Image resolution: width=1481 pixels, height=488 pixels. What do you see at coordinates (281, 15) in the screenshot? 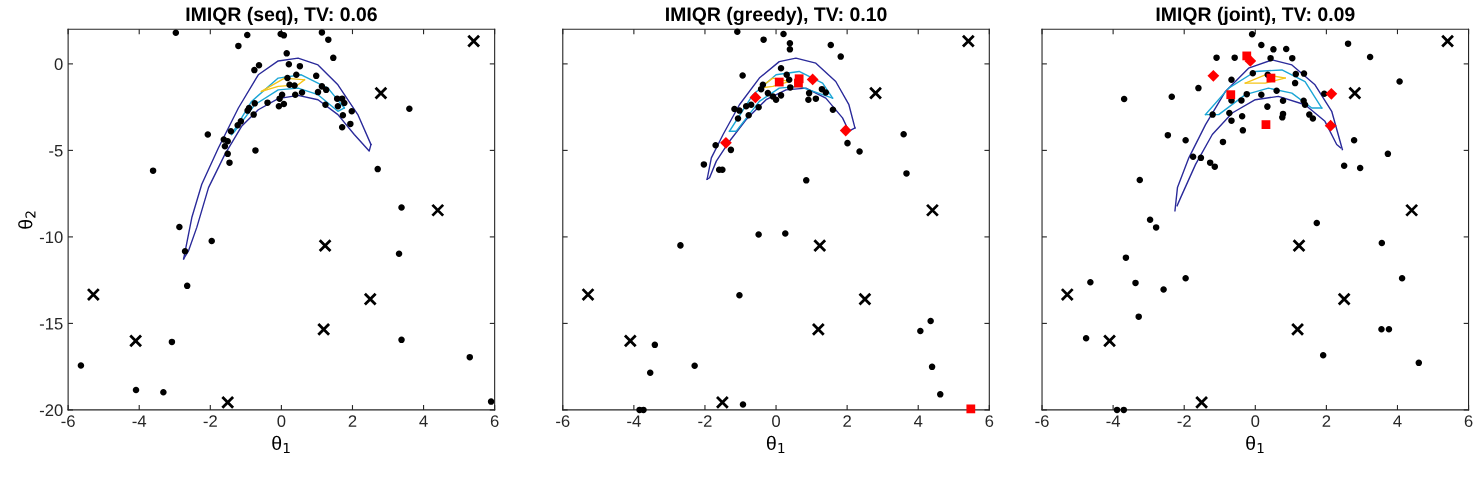
I see `chart-title: IMIQR (seq), TV: 0.06` at bounding box center [281, 15].